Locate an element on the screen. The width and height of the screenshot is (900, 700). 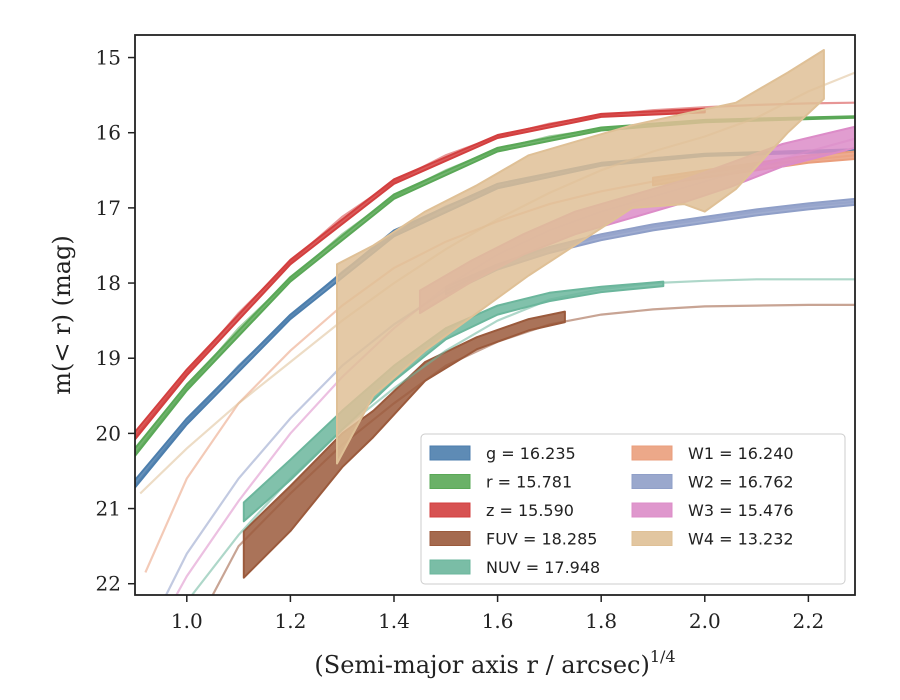
legend-label: FUV = 18.285 is located at coordinates (541, 539).